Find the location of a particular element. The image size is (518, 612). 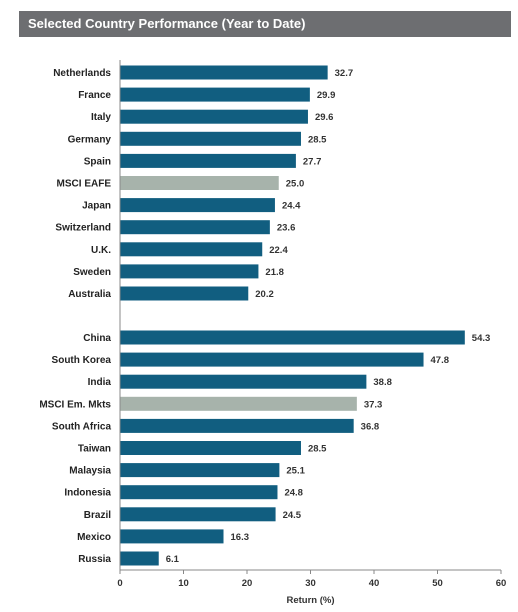

category-label: China is located at coordinates (97, 338).